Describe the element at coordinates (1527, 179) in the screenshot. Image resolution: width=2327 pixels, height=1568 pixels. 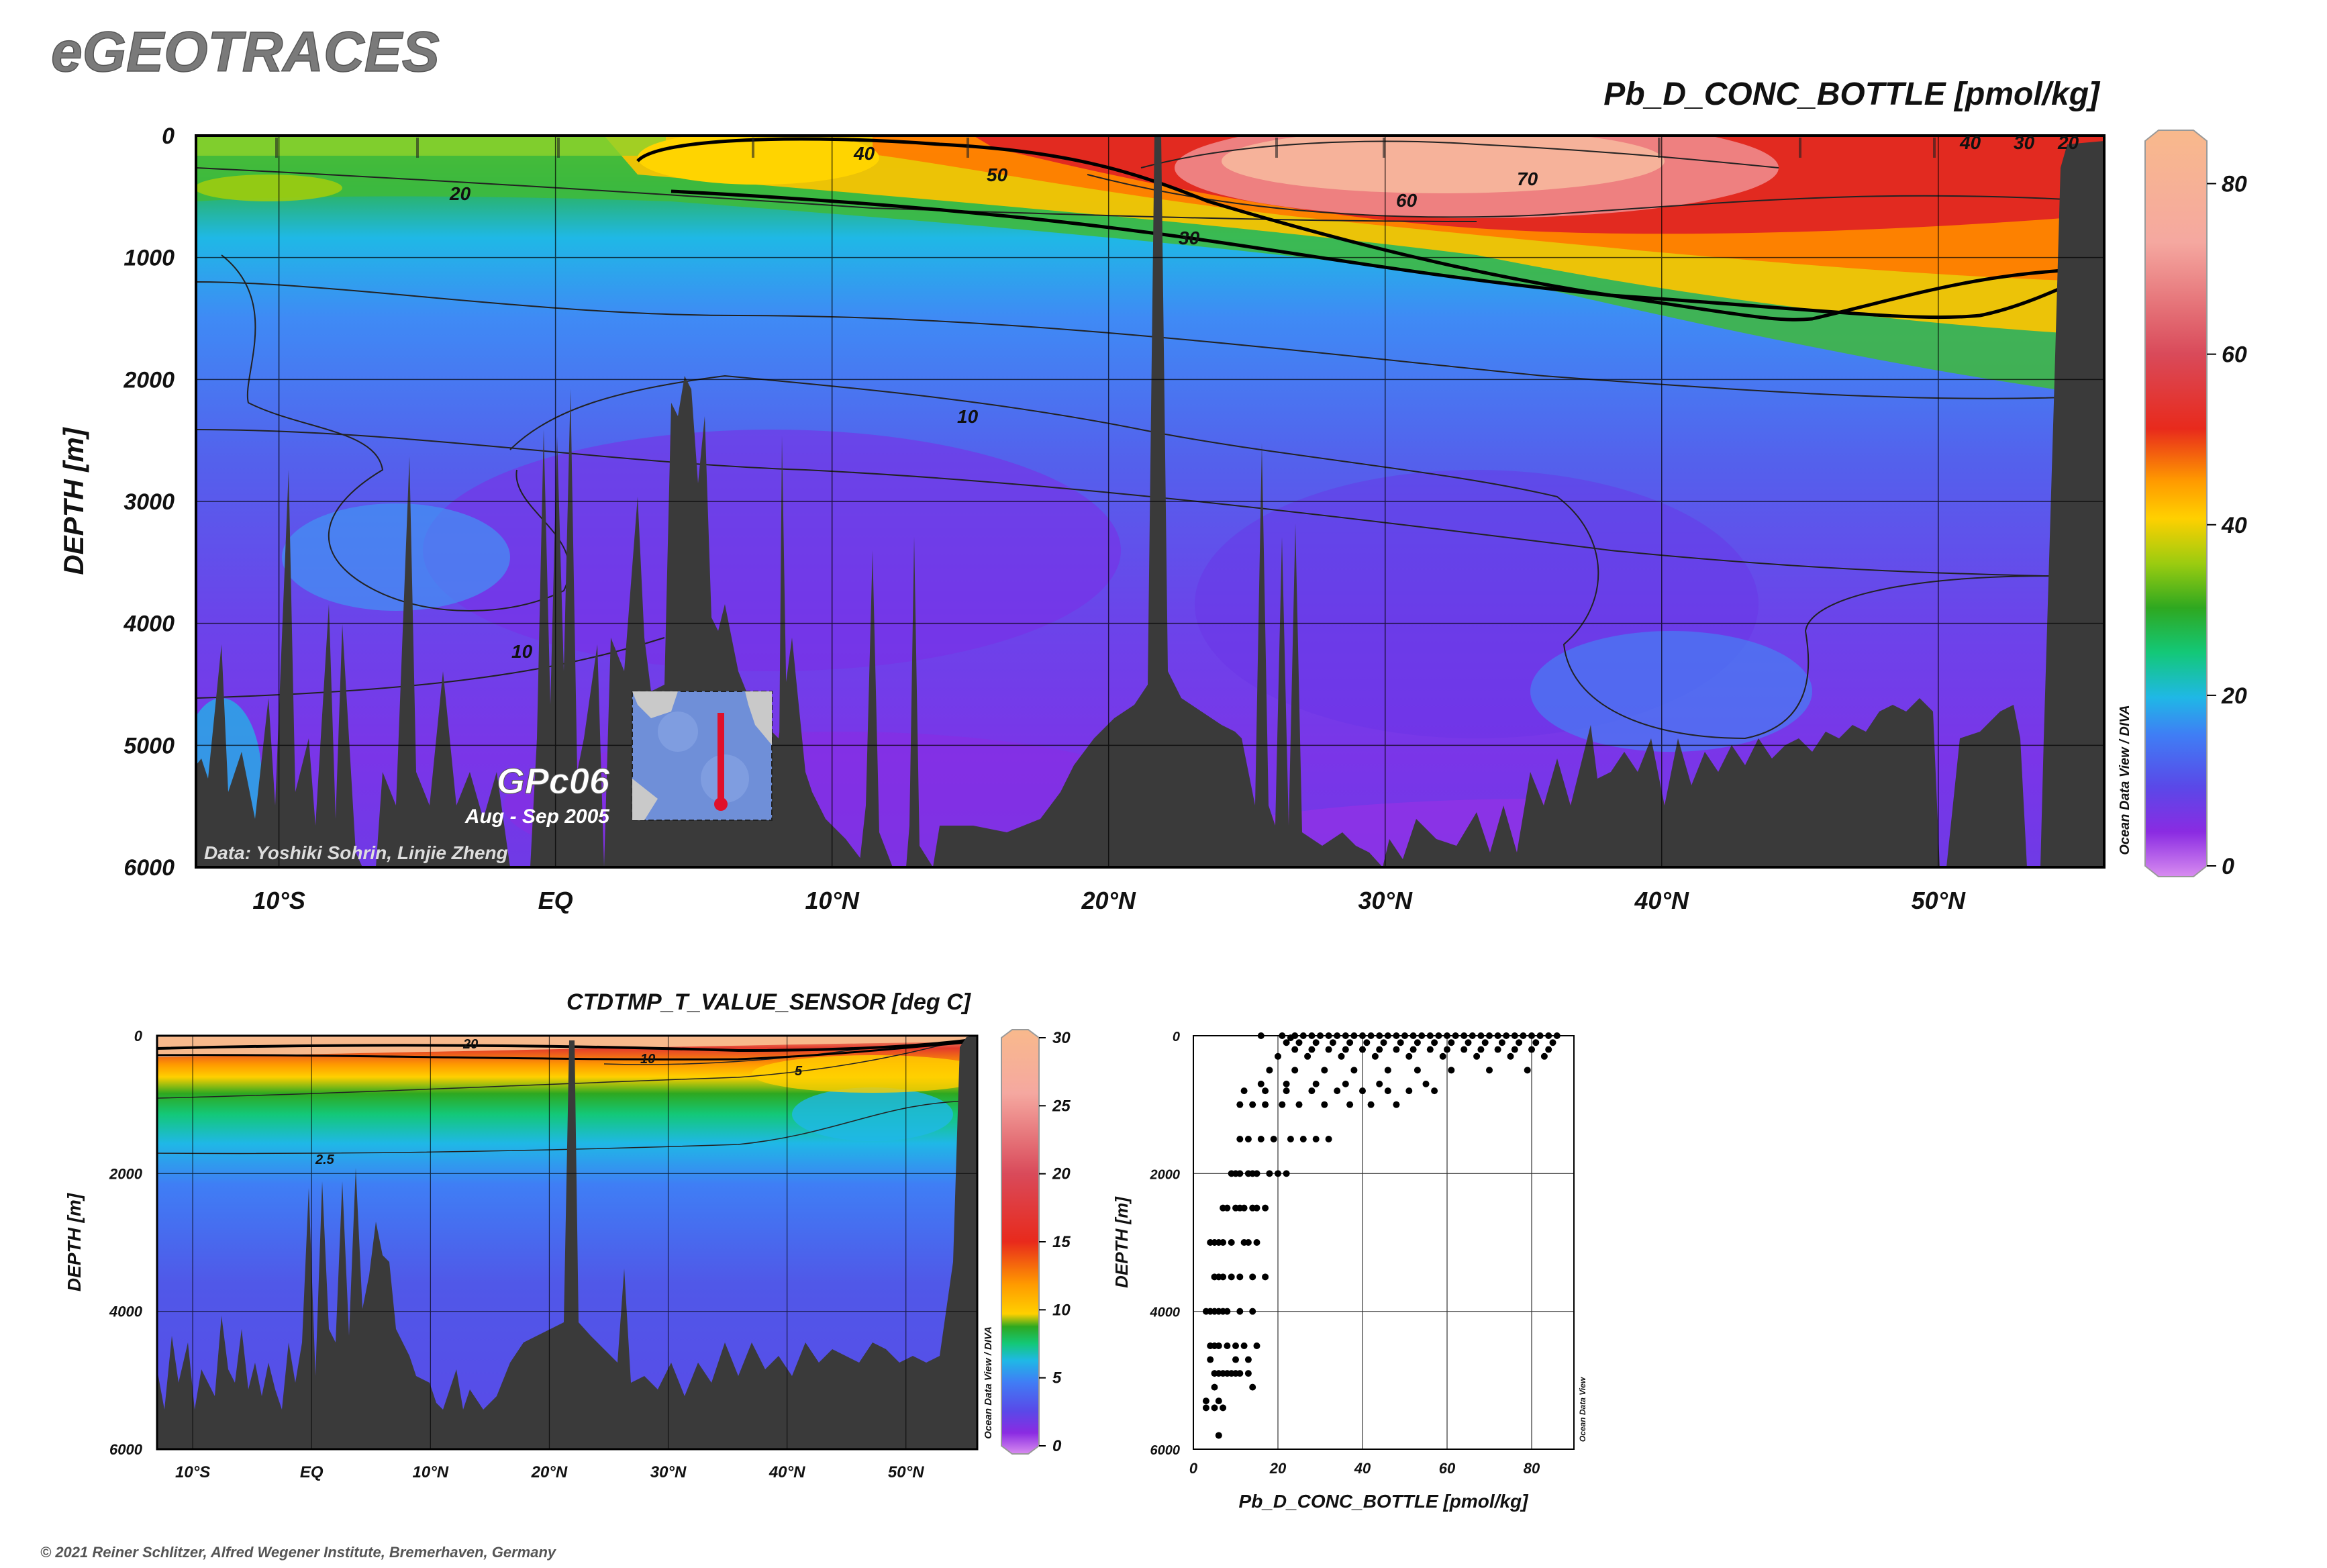
I see `pb-contour-label: 70` at that location.